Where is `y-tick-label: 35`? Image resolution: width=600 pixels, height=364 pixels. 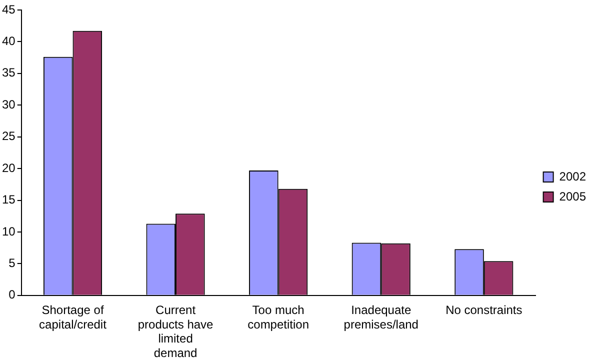
y-tick-label: 35 is located at coordinates (9, 73).